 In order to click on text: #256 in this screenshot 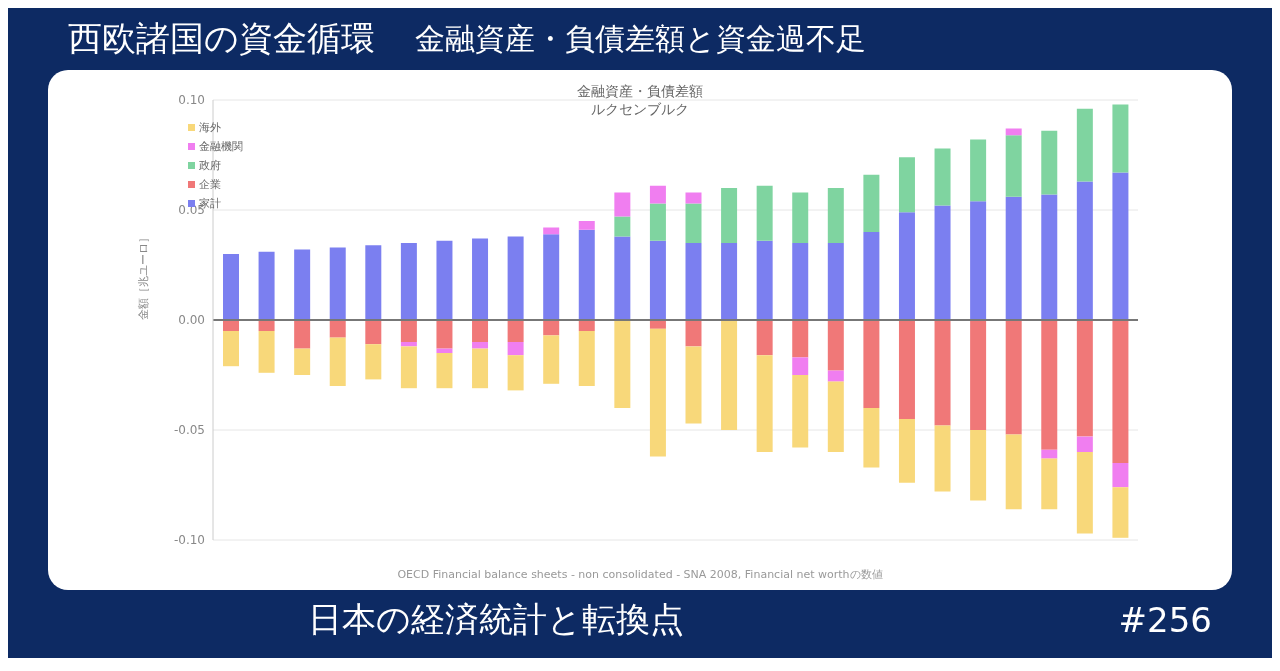, I will do `click(1165, 620)`.